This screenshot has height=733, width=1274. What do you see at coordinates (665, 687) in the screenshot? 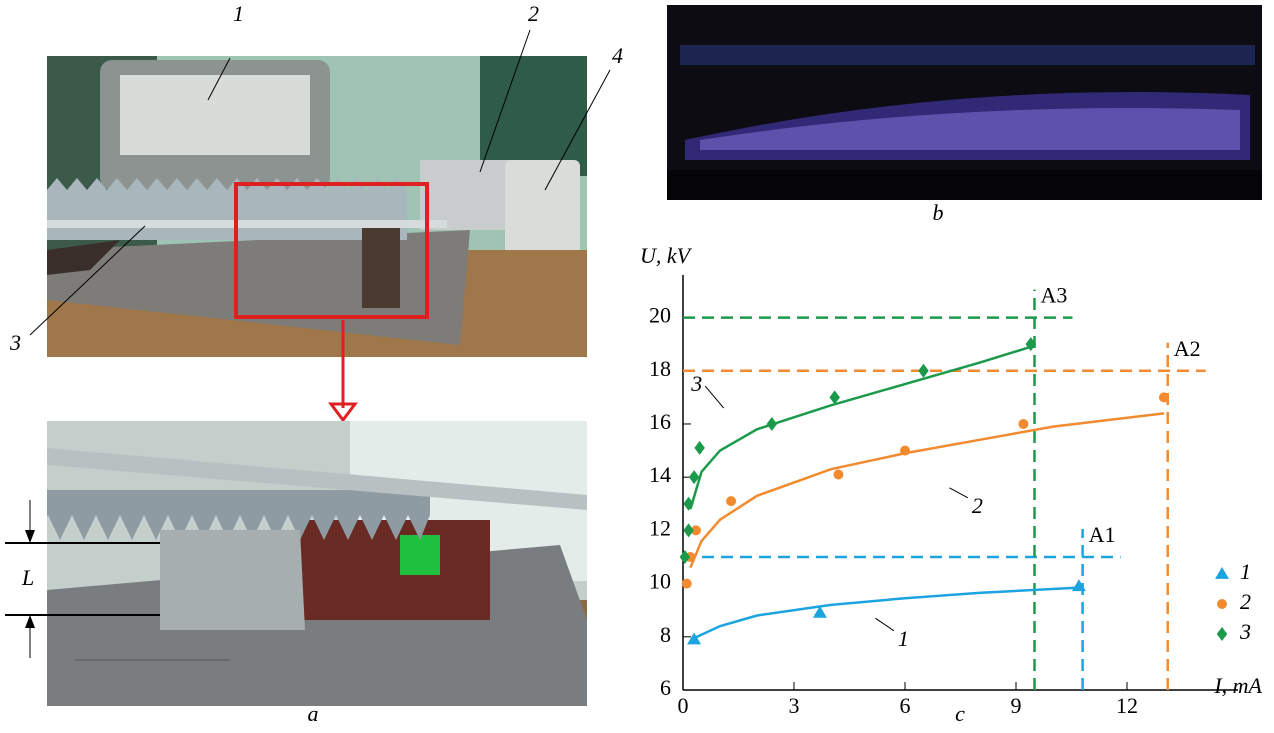
I see `y-tick-label: 6` at bounding box center [665, 687].